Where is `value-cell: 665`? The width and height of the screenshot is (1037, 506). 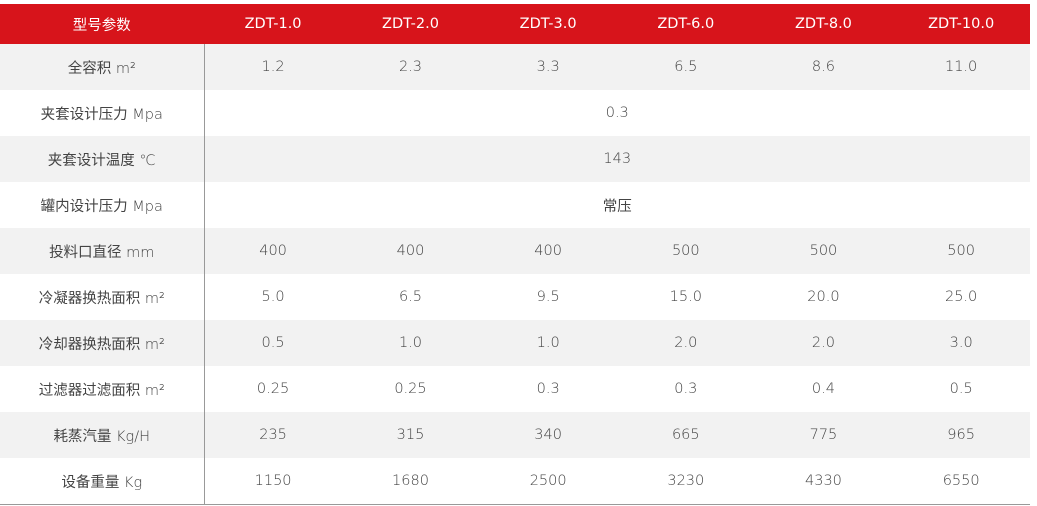
value-cell: 665 is located at coordinates (685, 435).